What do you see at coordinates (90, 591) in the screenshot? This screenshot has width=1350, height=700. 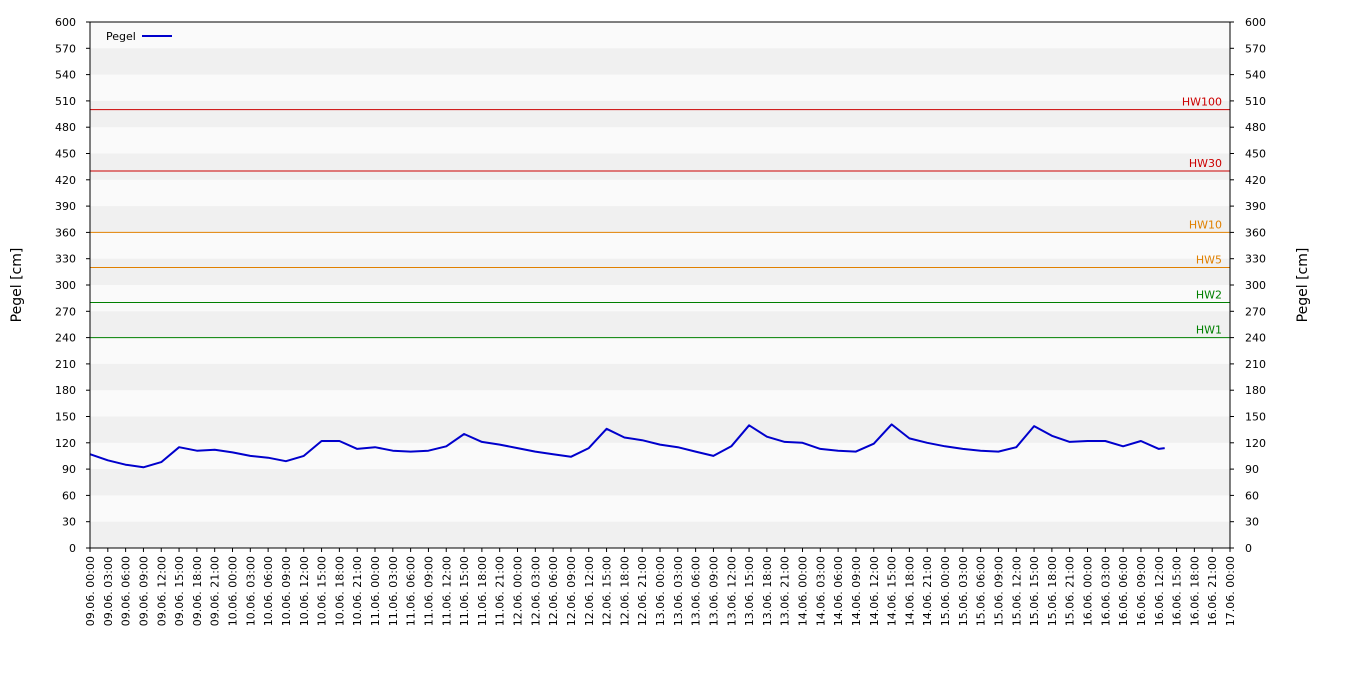 I see `x-tick-label: 09.06. 00:00` at bounding box center [90, 591].